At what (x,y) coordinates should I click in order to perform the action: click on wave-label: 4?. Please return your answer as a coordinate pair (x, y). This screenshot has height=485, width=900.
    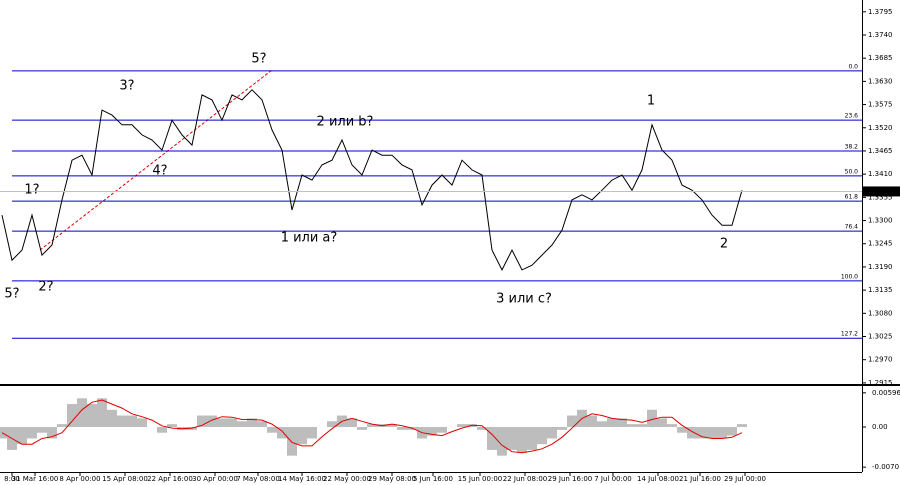
    Looking at the image, I should click on (159, 171).